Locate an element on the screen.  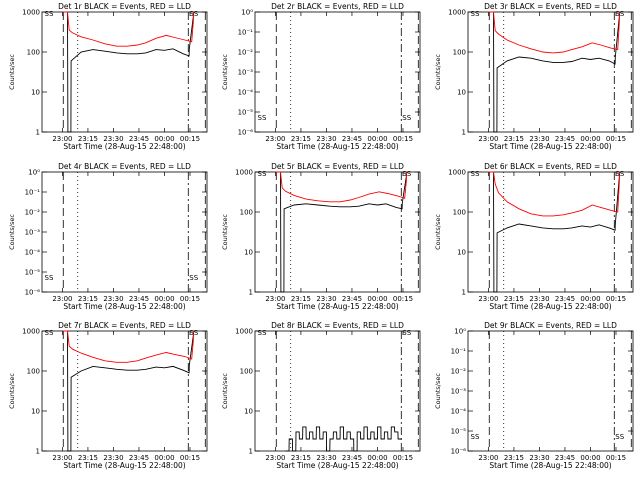
y-tick-label: 10⁻⁶ is located at coordinates (459, 452).